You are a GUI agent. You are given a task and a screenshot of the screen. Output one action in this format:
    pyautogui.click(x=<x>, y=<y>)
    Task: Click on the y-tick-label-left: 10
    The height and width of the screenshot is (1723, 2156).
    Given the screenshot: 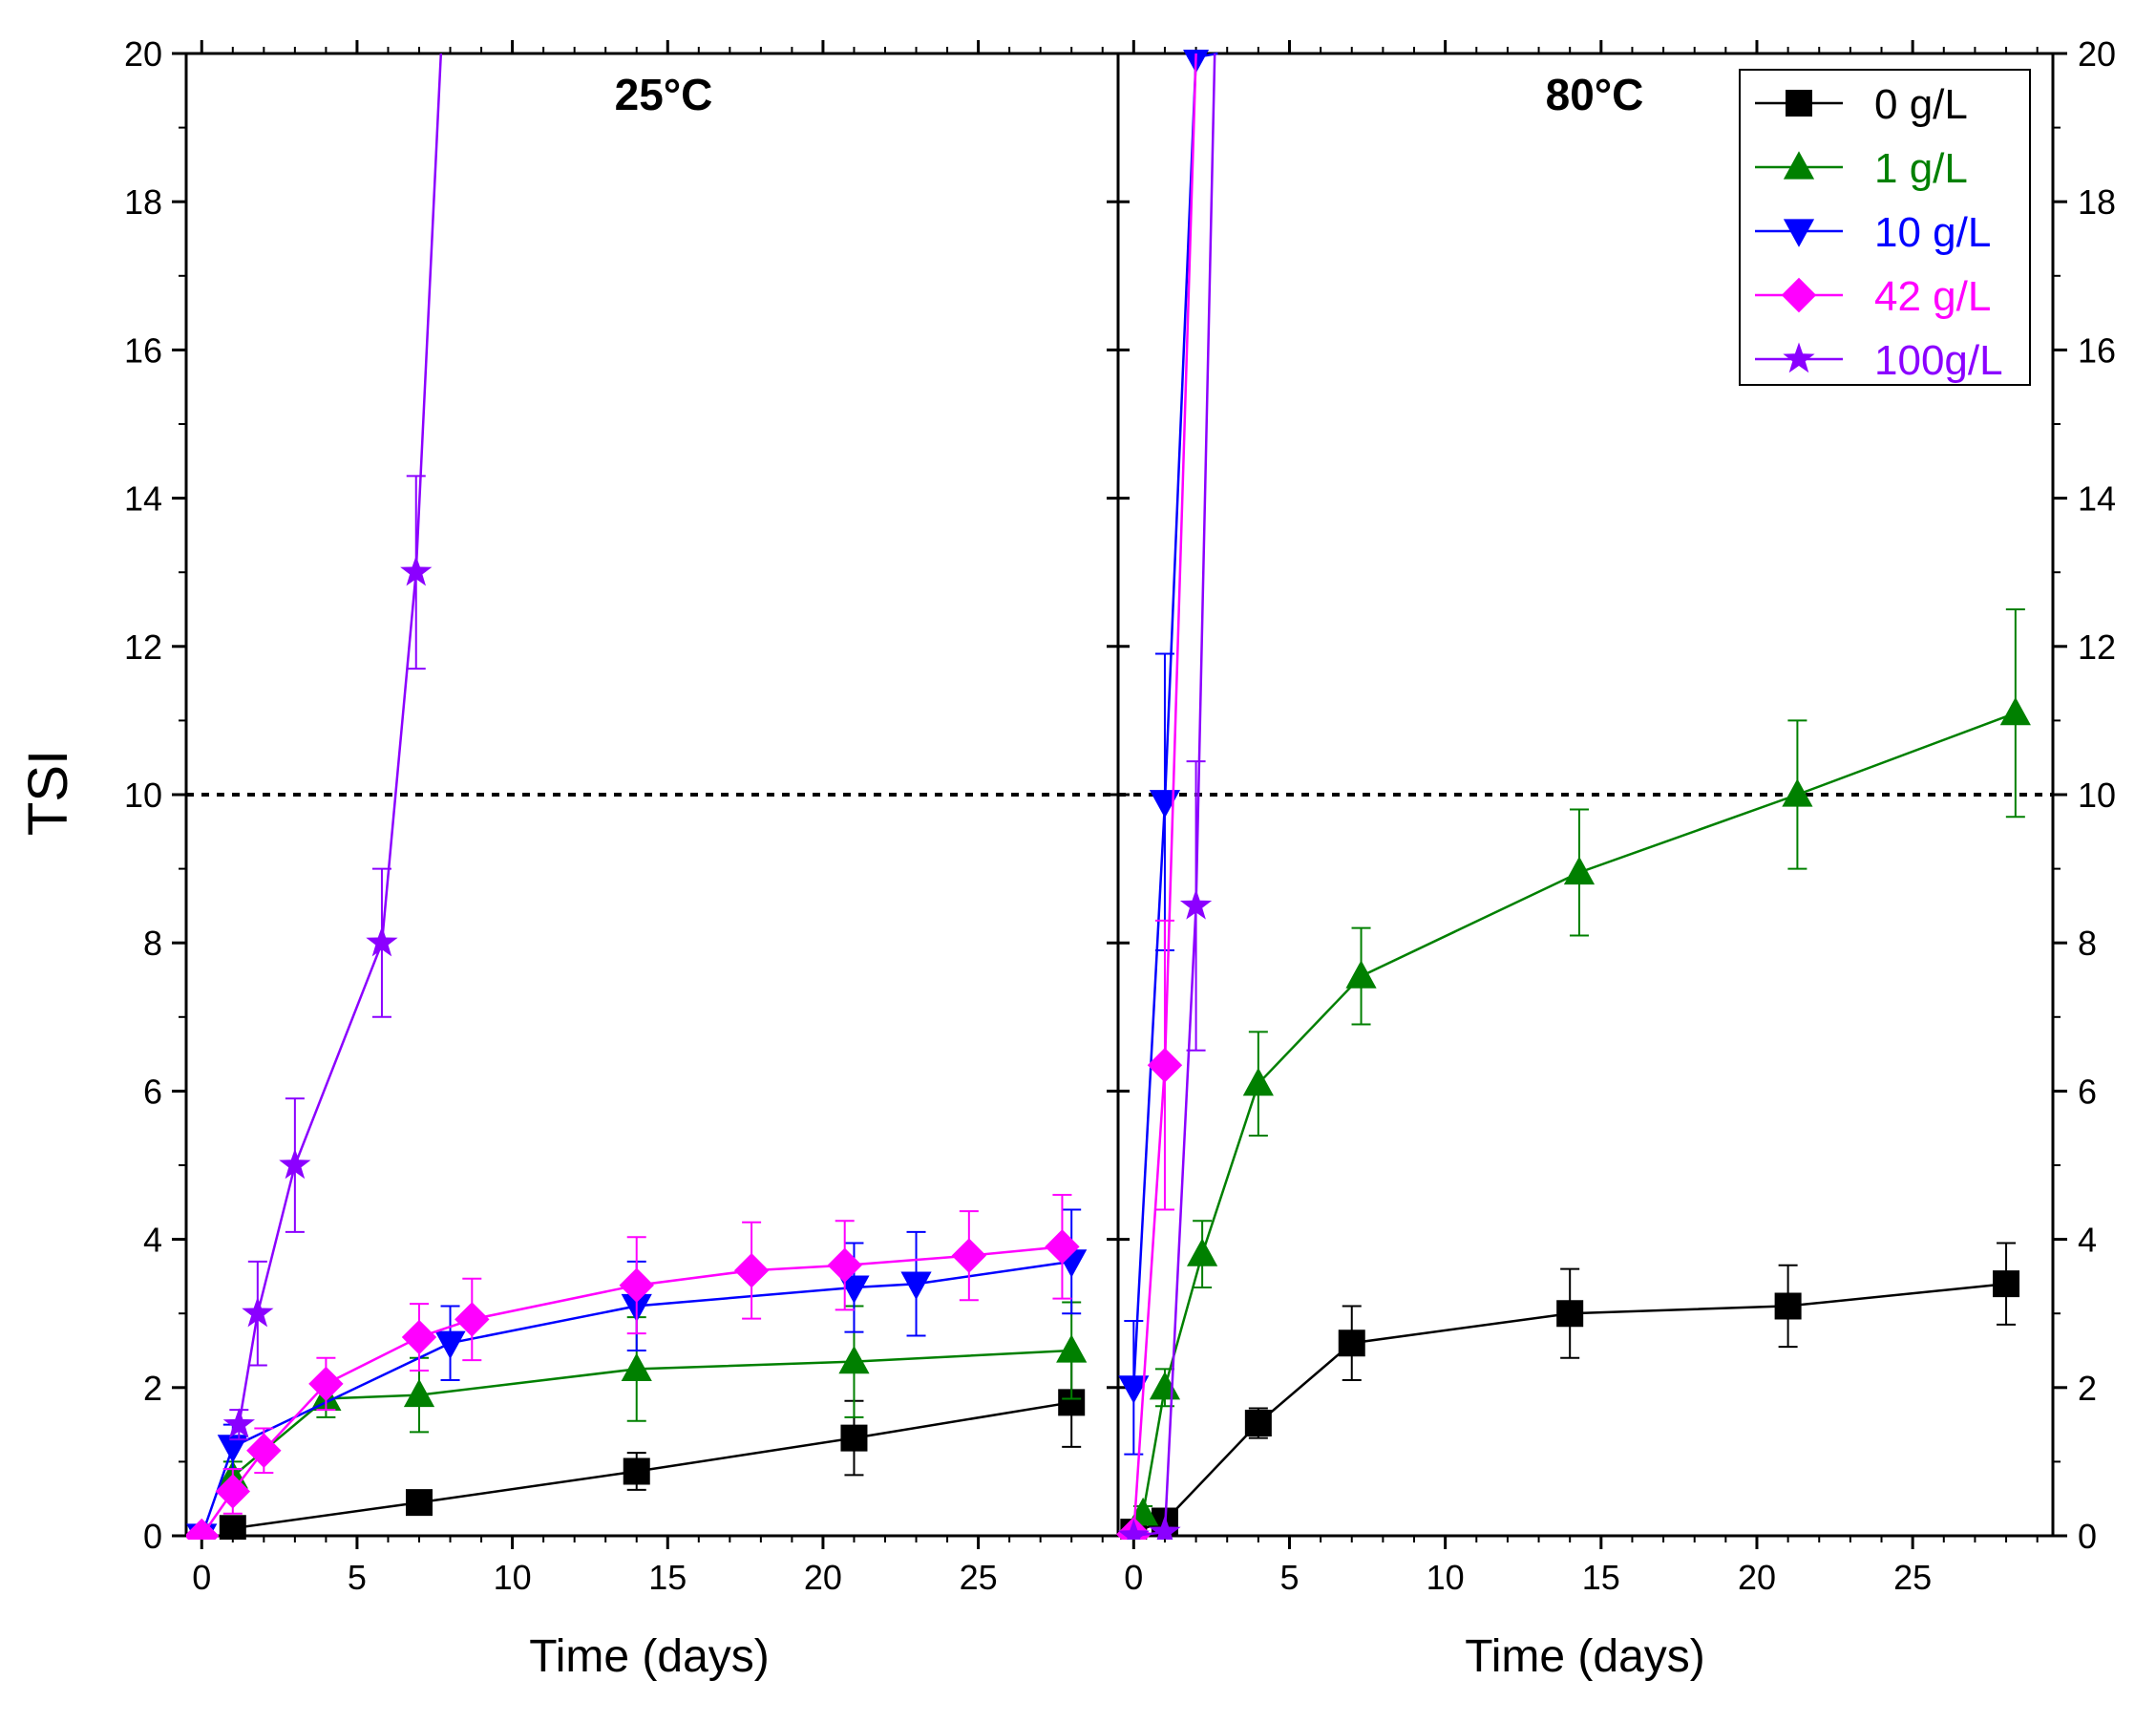 What is the action you would take?
    pyautogui.click(x=143, y=796)
    